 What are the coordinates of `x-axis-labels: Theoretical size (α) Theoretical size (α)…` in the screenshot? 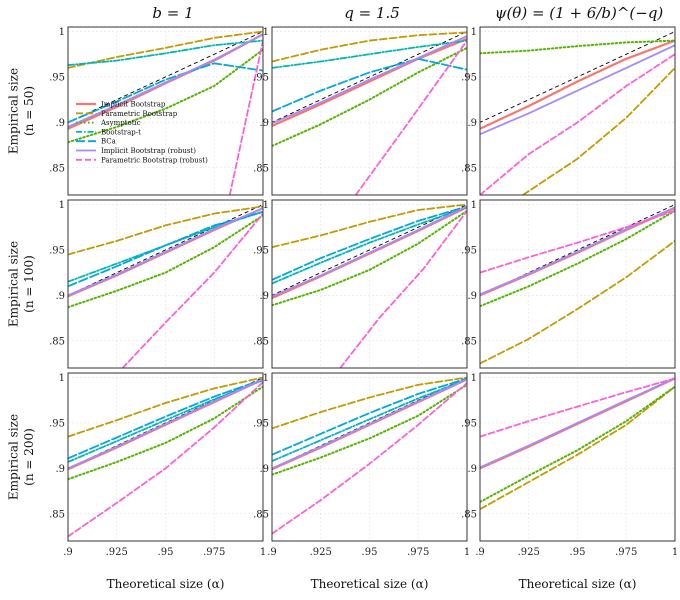 It's located at (372, 584).